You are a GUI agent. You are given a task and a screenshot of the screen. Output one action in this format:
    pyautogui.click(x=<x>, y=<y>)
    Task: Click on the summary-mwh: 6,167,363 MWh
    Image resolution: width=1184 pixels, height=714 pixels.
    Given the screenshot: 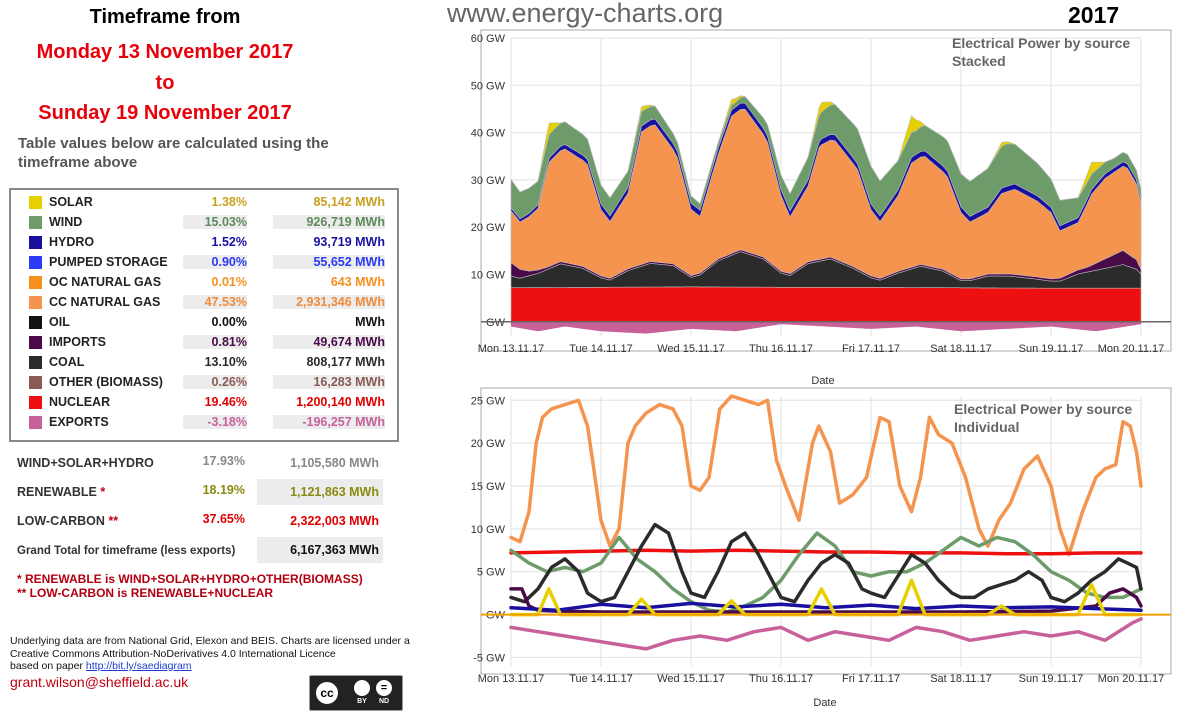 What is the action you would take?
    pyautogui.click(x=320, y=550)
    